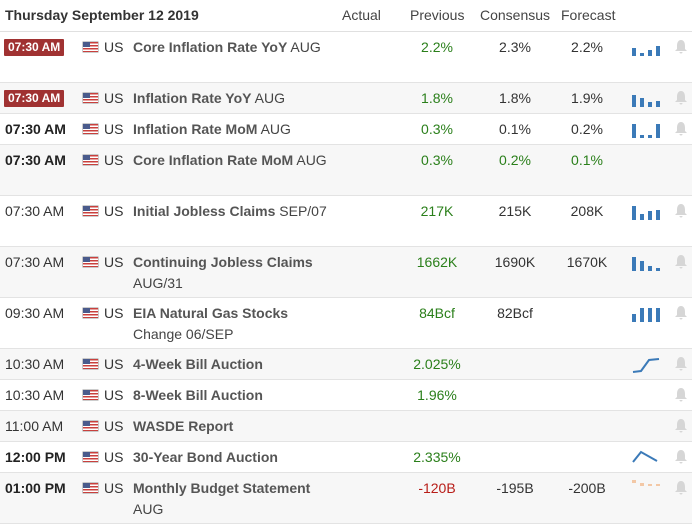 This screenshot has height=524, width=692. I want to click on calendar-row: 10:30 AM US 4-Week Bill Auction 2.025%, so click(346, 364).